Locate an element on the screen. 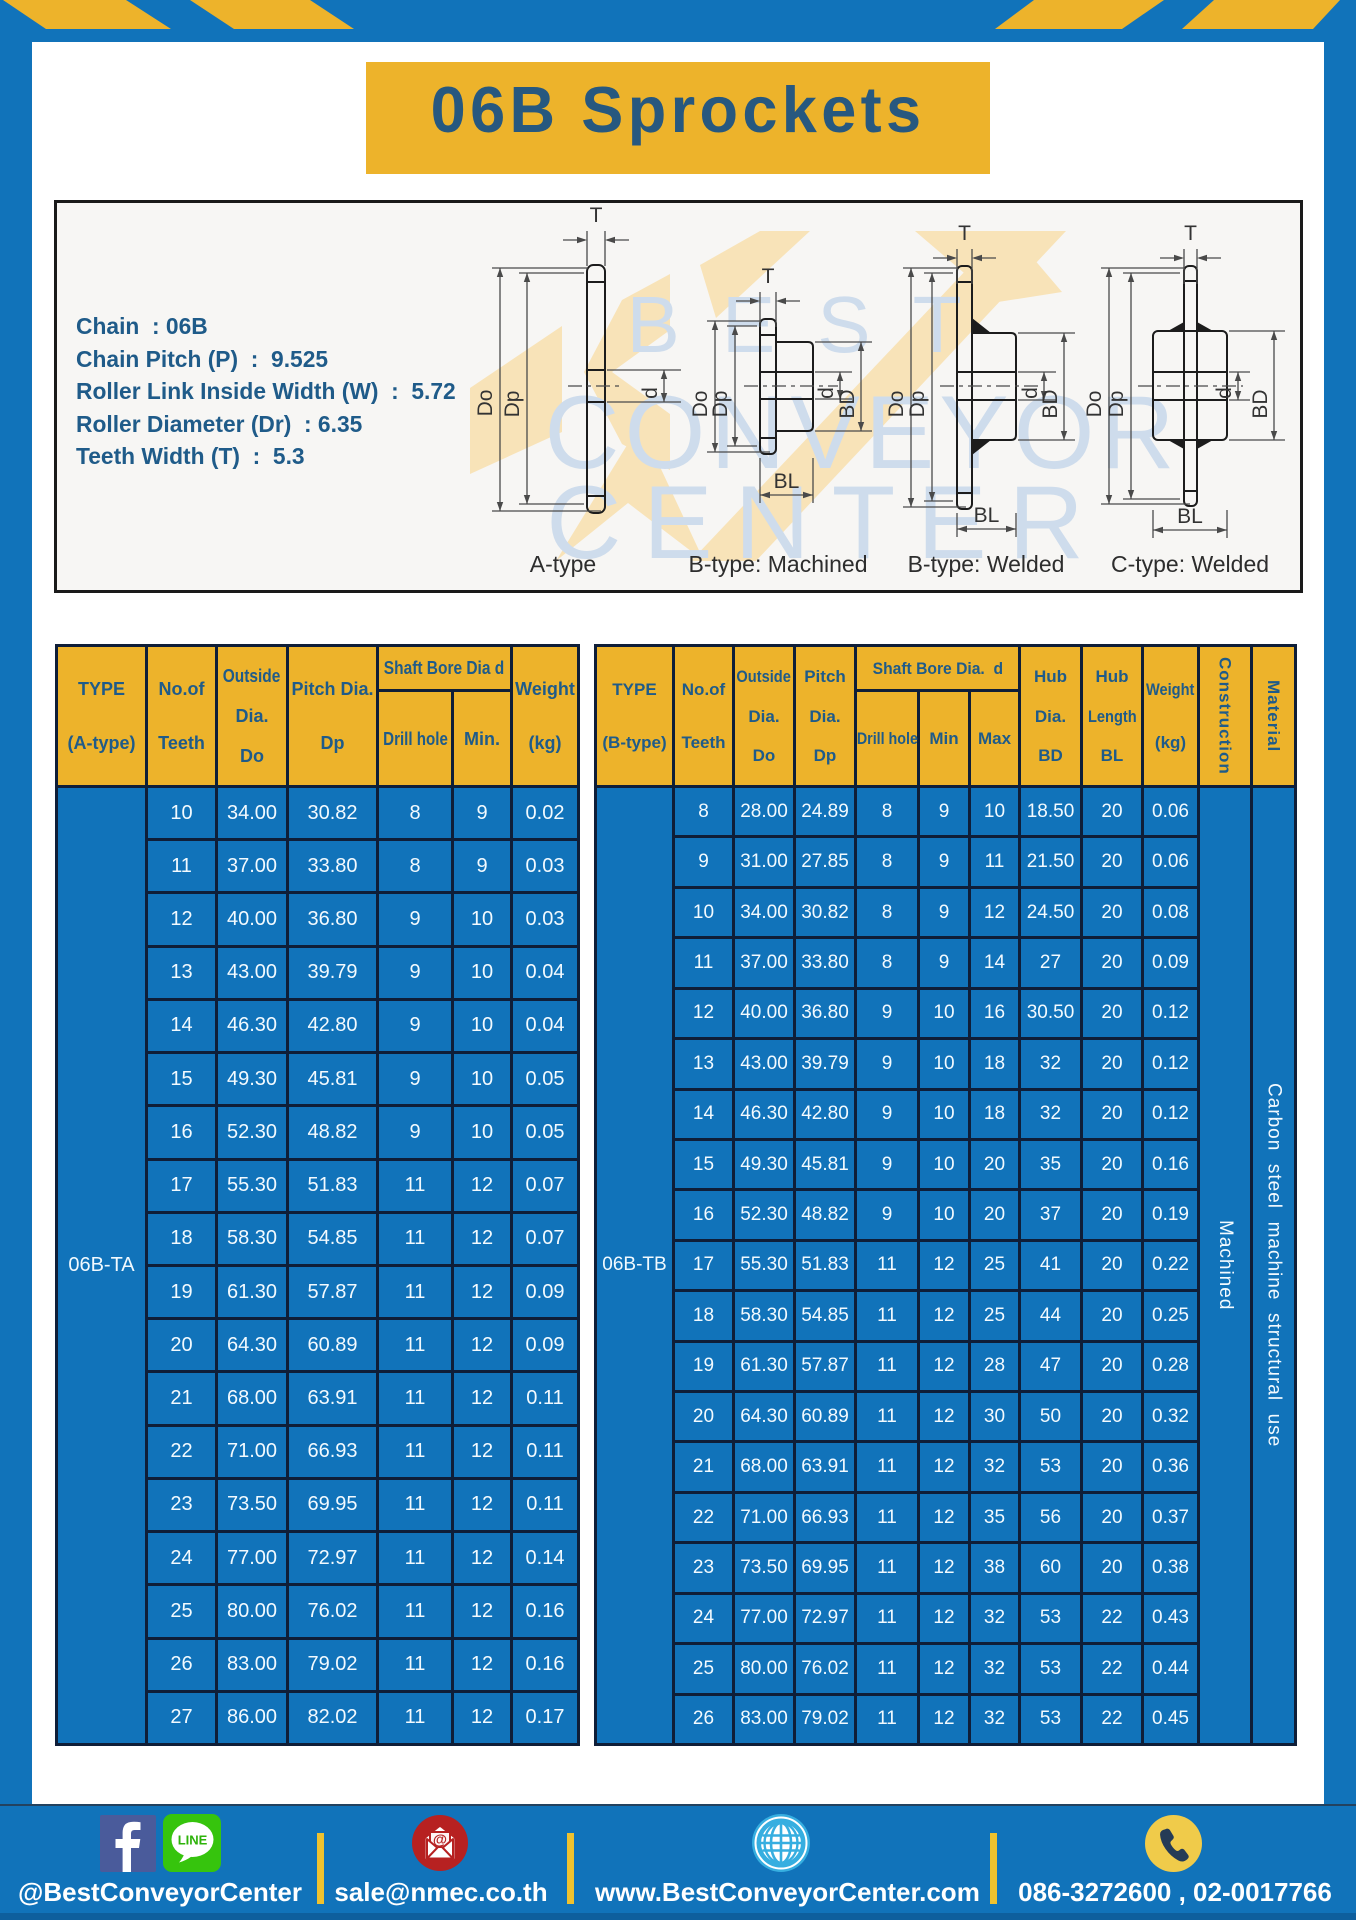 This screenshot has width=1356, height=1920. svg-text: A-type is located at coordinates (563, 564).